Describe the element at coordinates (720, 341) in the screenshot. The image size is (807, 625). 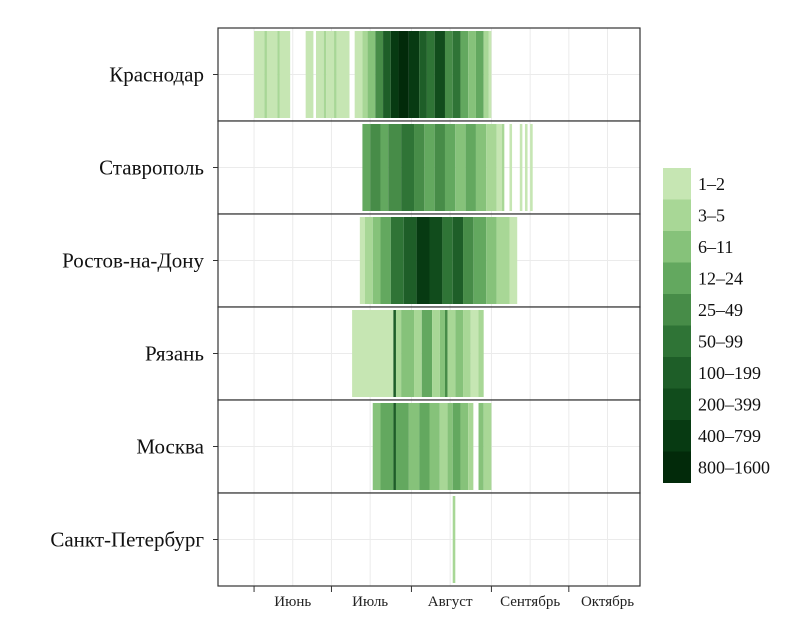
I see `legend-label: 50–99` at that location.